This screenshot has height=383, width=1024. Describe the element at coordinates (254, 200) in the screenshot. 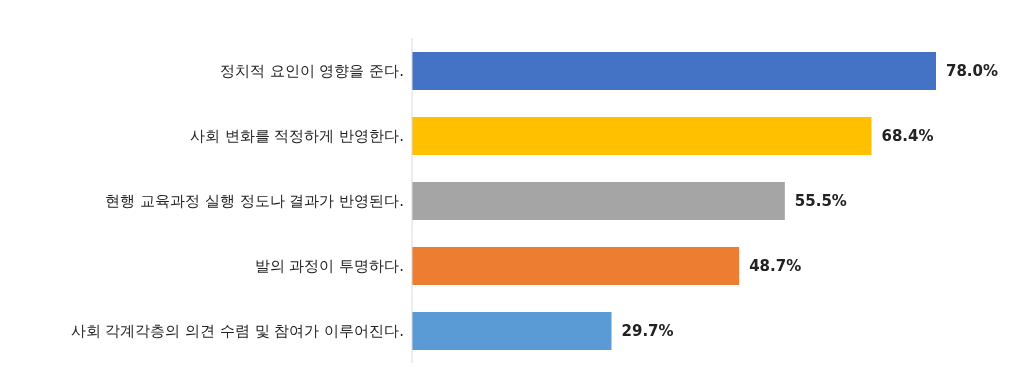

I see `y-tick-label: 현행 교육과정 실행 정도나 결과가 반영된다.` at that location.